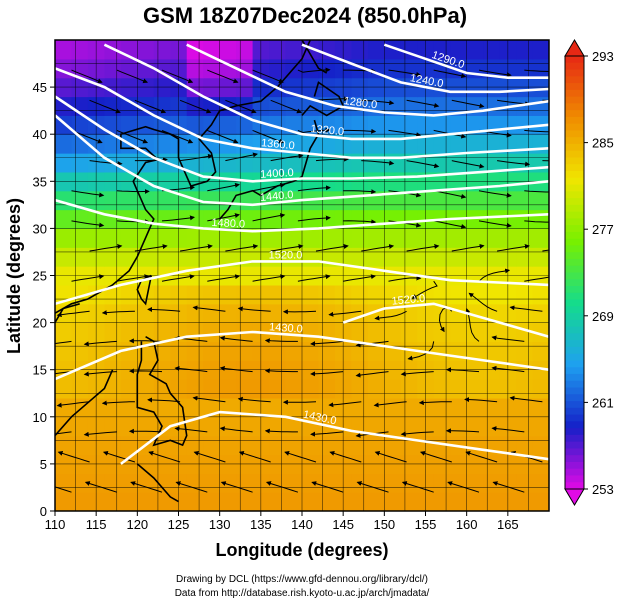 The width and height of the screenshot is (619, 605). What do you see at coordinates (589, 272) in the screenshot?
I see `colorbar: 293 285 277 269 261 253` at bounding box center [589, 272].